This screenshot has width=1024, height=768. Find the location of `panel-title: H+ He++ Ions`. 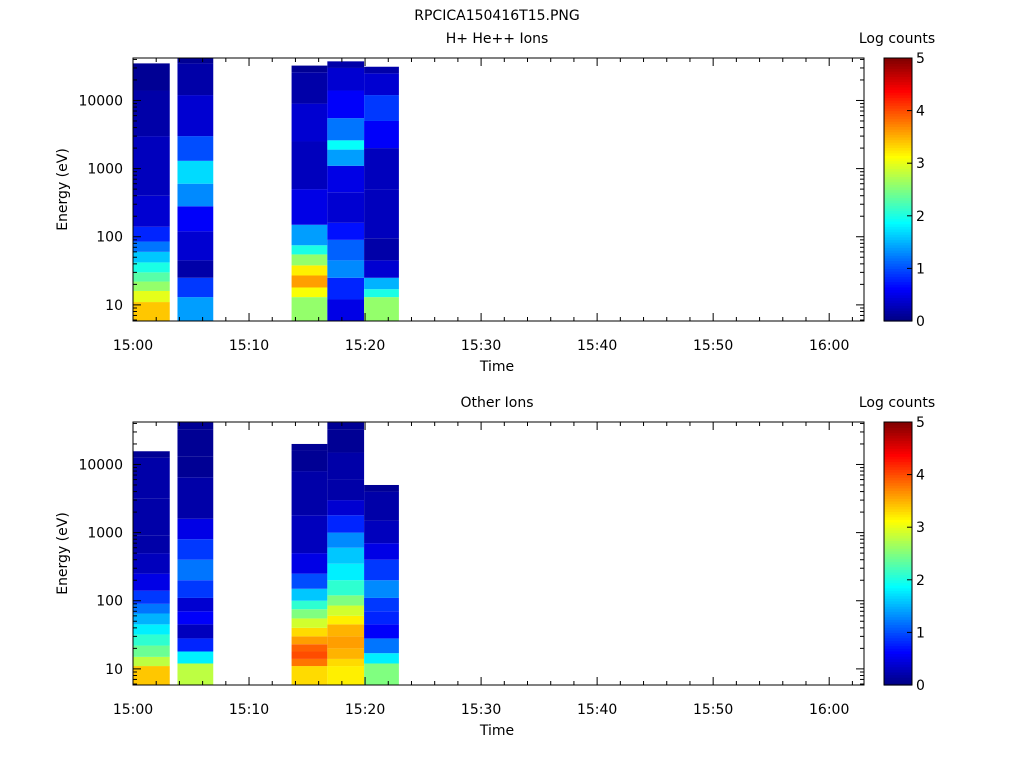

panel-title: H+ He++ Ions is located at coordinates (497, 39).